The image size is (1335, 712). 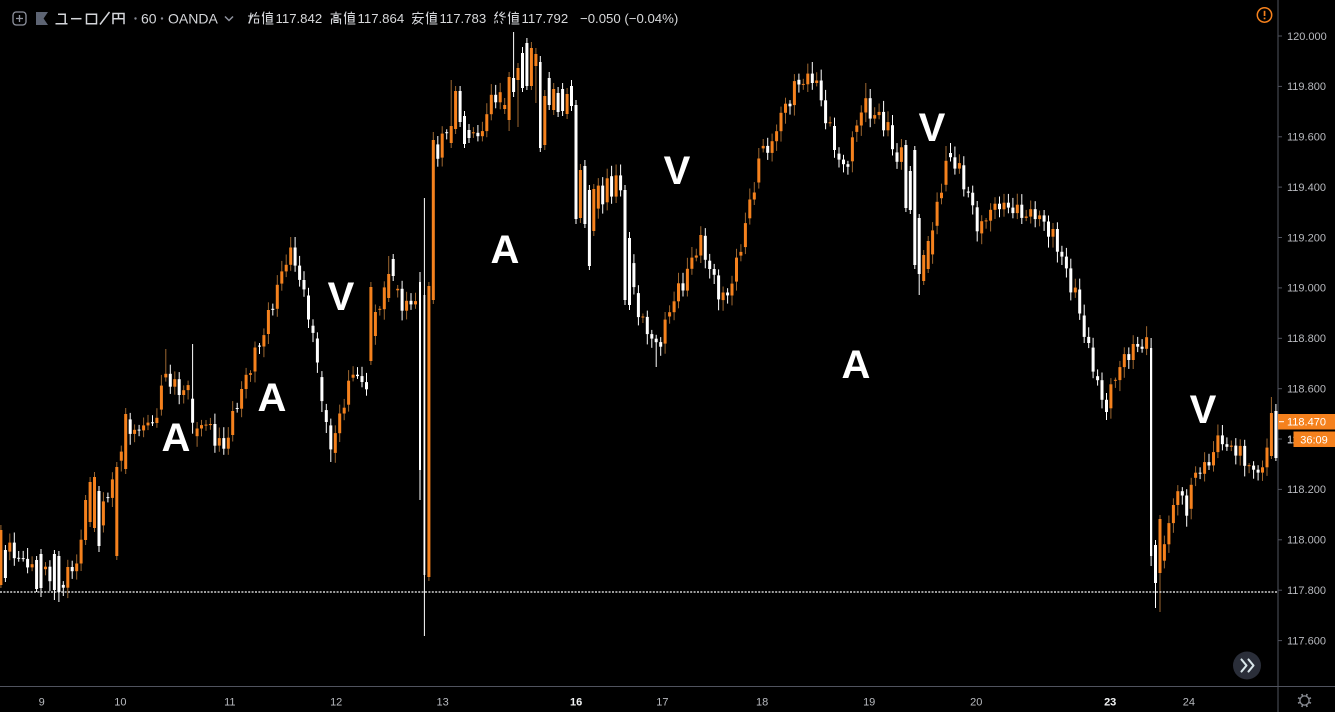 I want to click on svg-text: 119.000, so click(x=1306, y=289).